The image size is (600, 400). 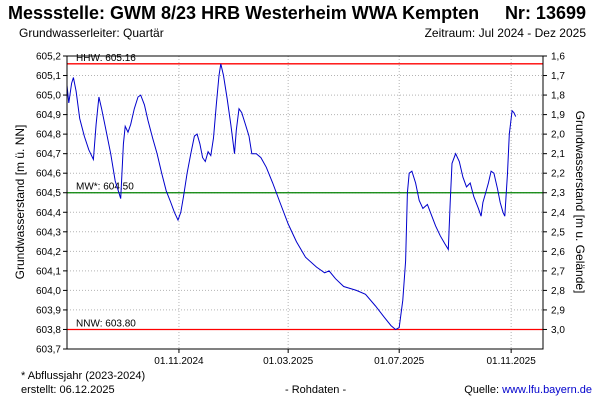 What do you see at coordinates (48, 291) in the screenshot?
I see `y-tick-label: 604,0` at bounding box center [48, 291].